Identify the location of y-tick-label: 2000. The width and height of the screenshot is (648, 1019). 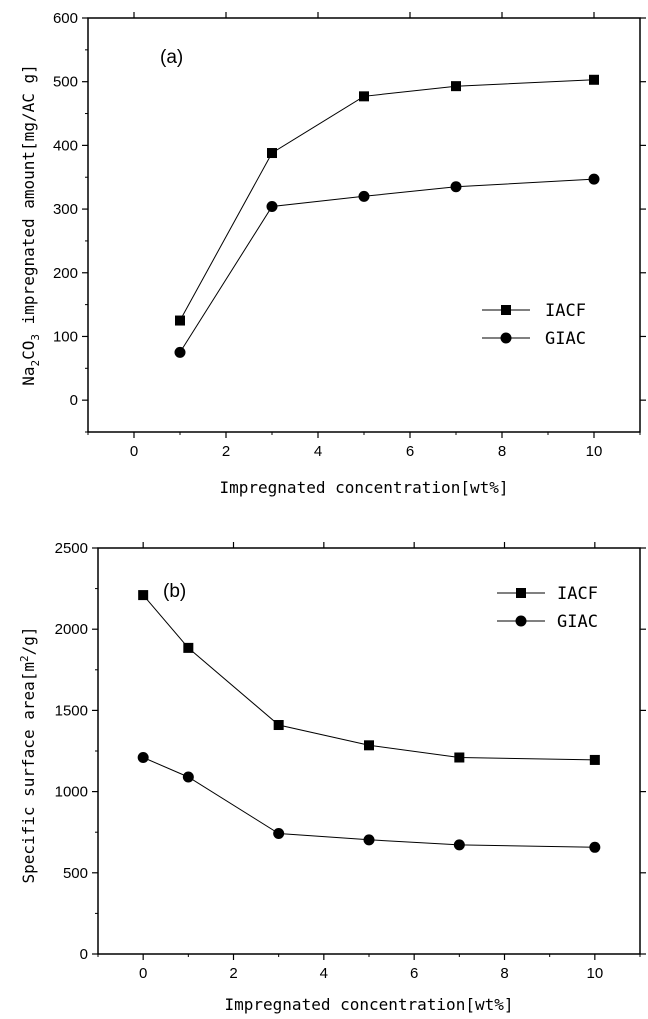
(71, 629).